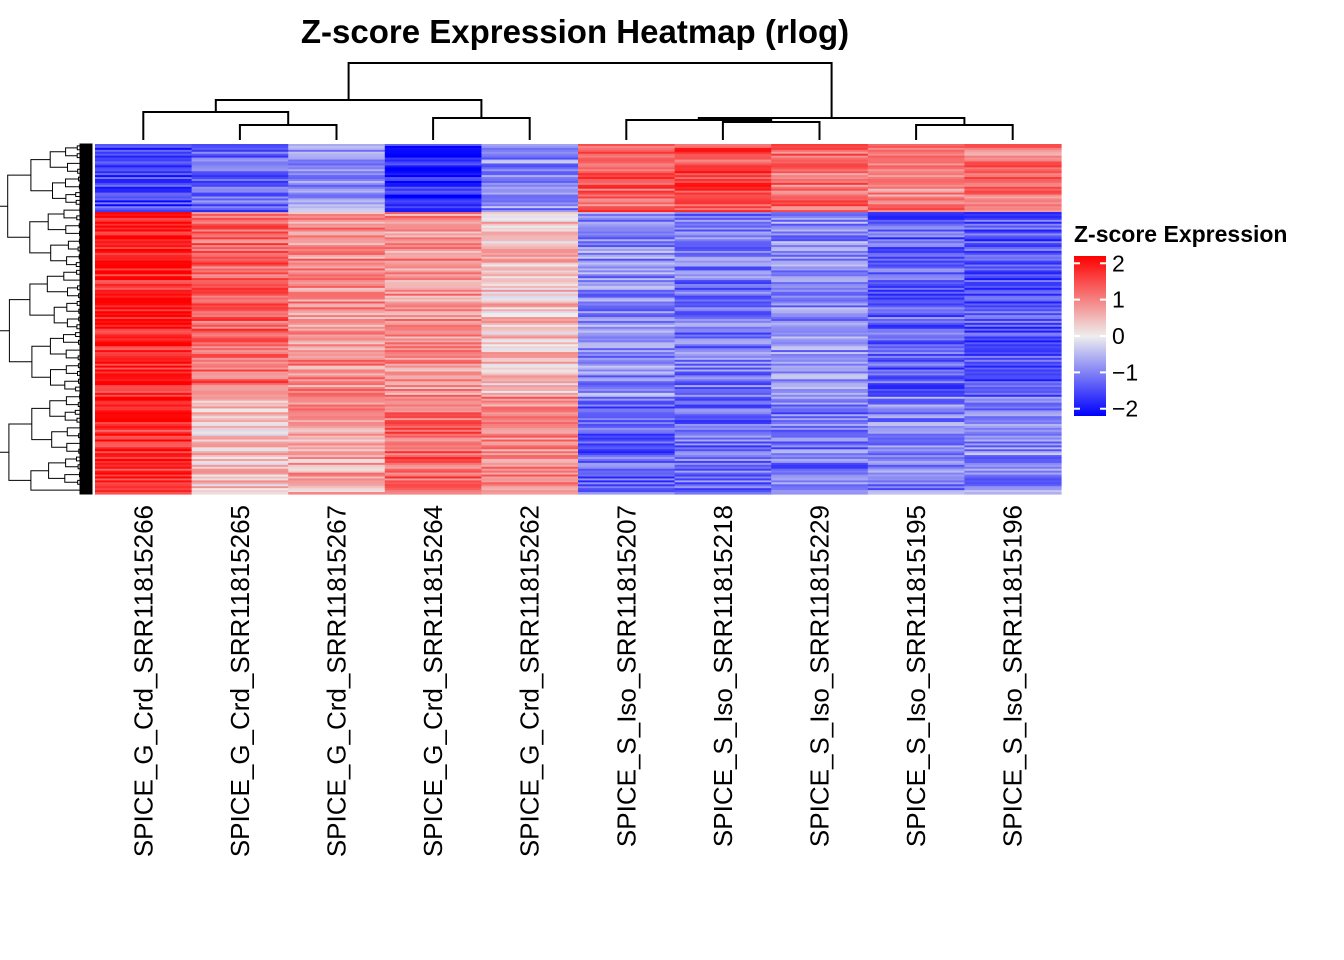 This screenshot has width=1344, height=960. Describe the element at coordinates (1125, 409) in the screenshot. I see `legend-tick-label: −2` at that location.